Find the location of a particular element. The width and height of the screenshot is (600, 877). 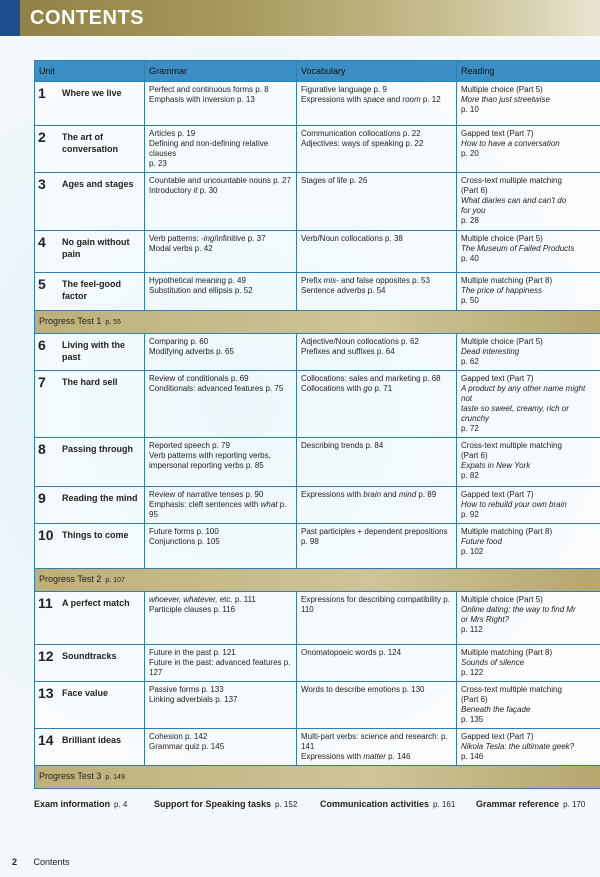

vocab-line: Sentence adverbs p. 54 is located at coordinates (376, 291).